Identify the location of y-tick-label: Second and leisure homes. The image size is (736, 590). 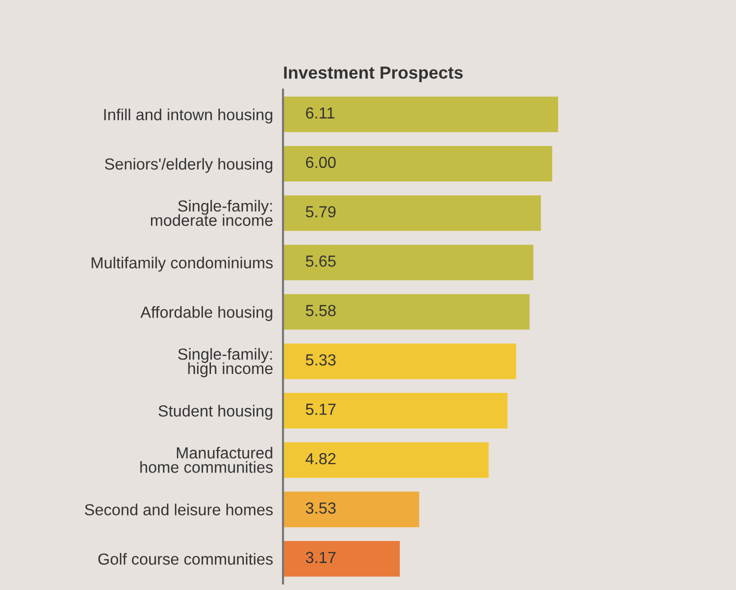
(178, 510).